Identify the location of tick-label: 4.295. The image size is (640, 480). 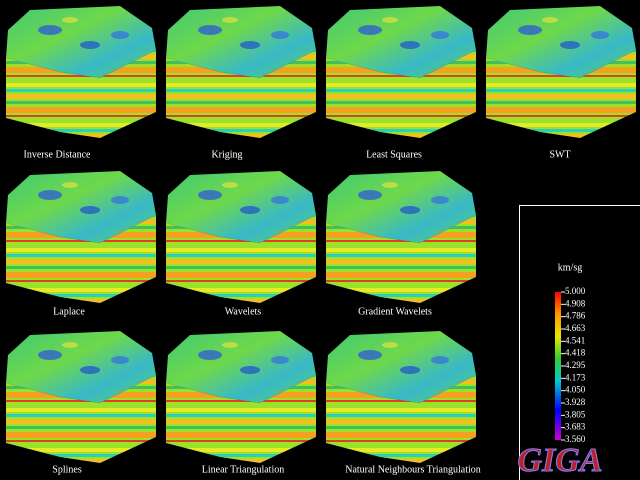
(575, 365).